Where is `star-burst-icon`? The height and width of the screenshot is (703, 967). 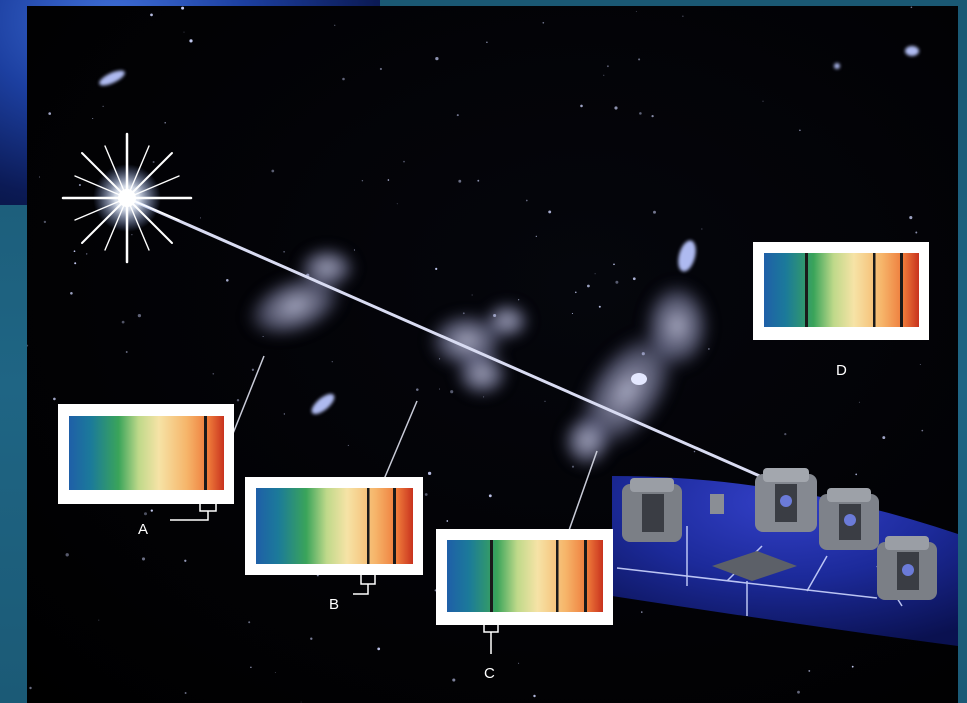
star-burst-icon is located at coordinates (127, 198).